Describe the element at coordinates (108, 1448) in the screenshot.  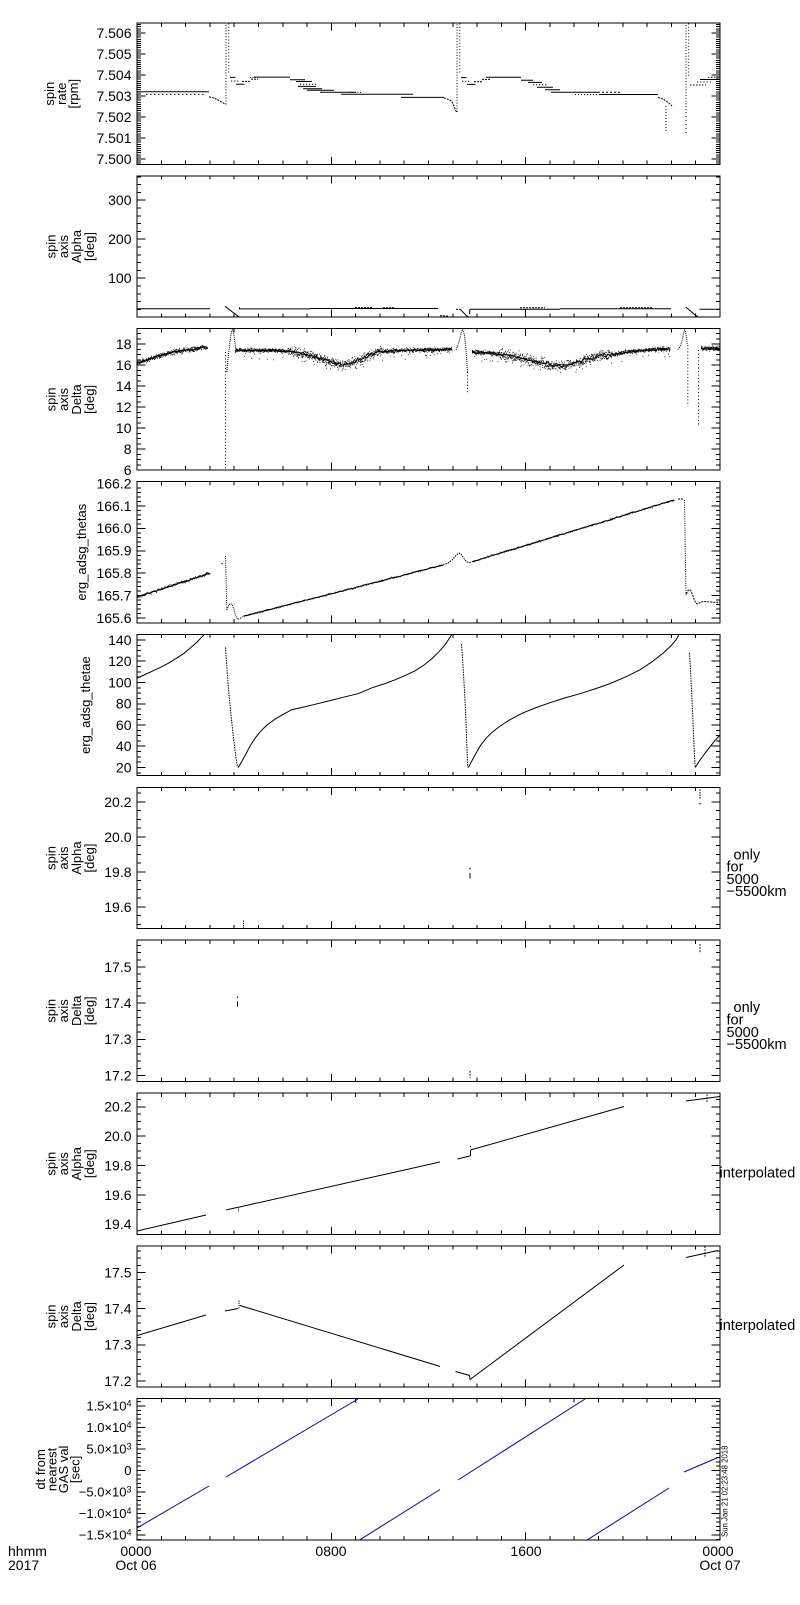
I see `svg-text: 5.0×103` at that location.